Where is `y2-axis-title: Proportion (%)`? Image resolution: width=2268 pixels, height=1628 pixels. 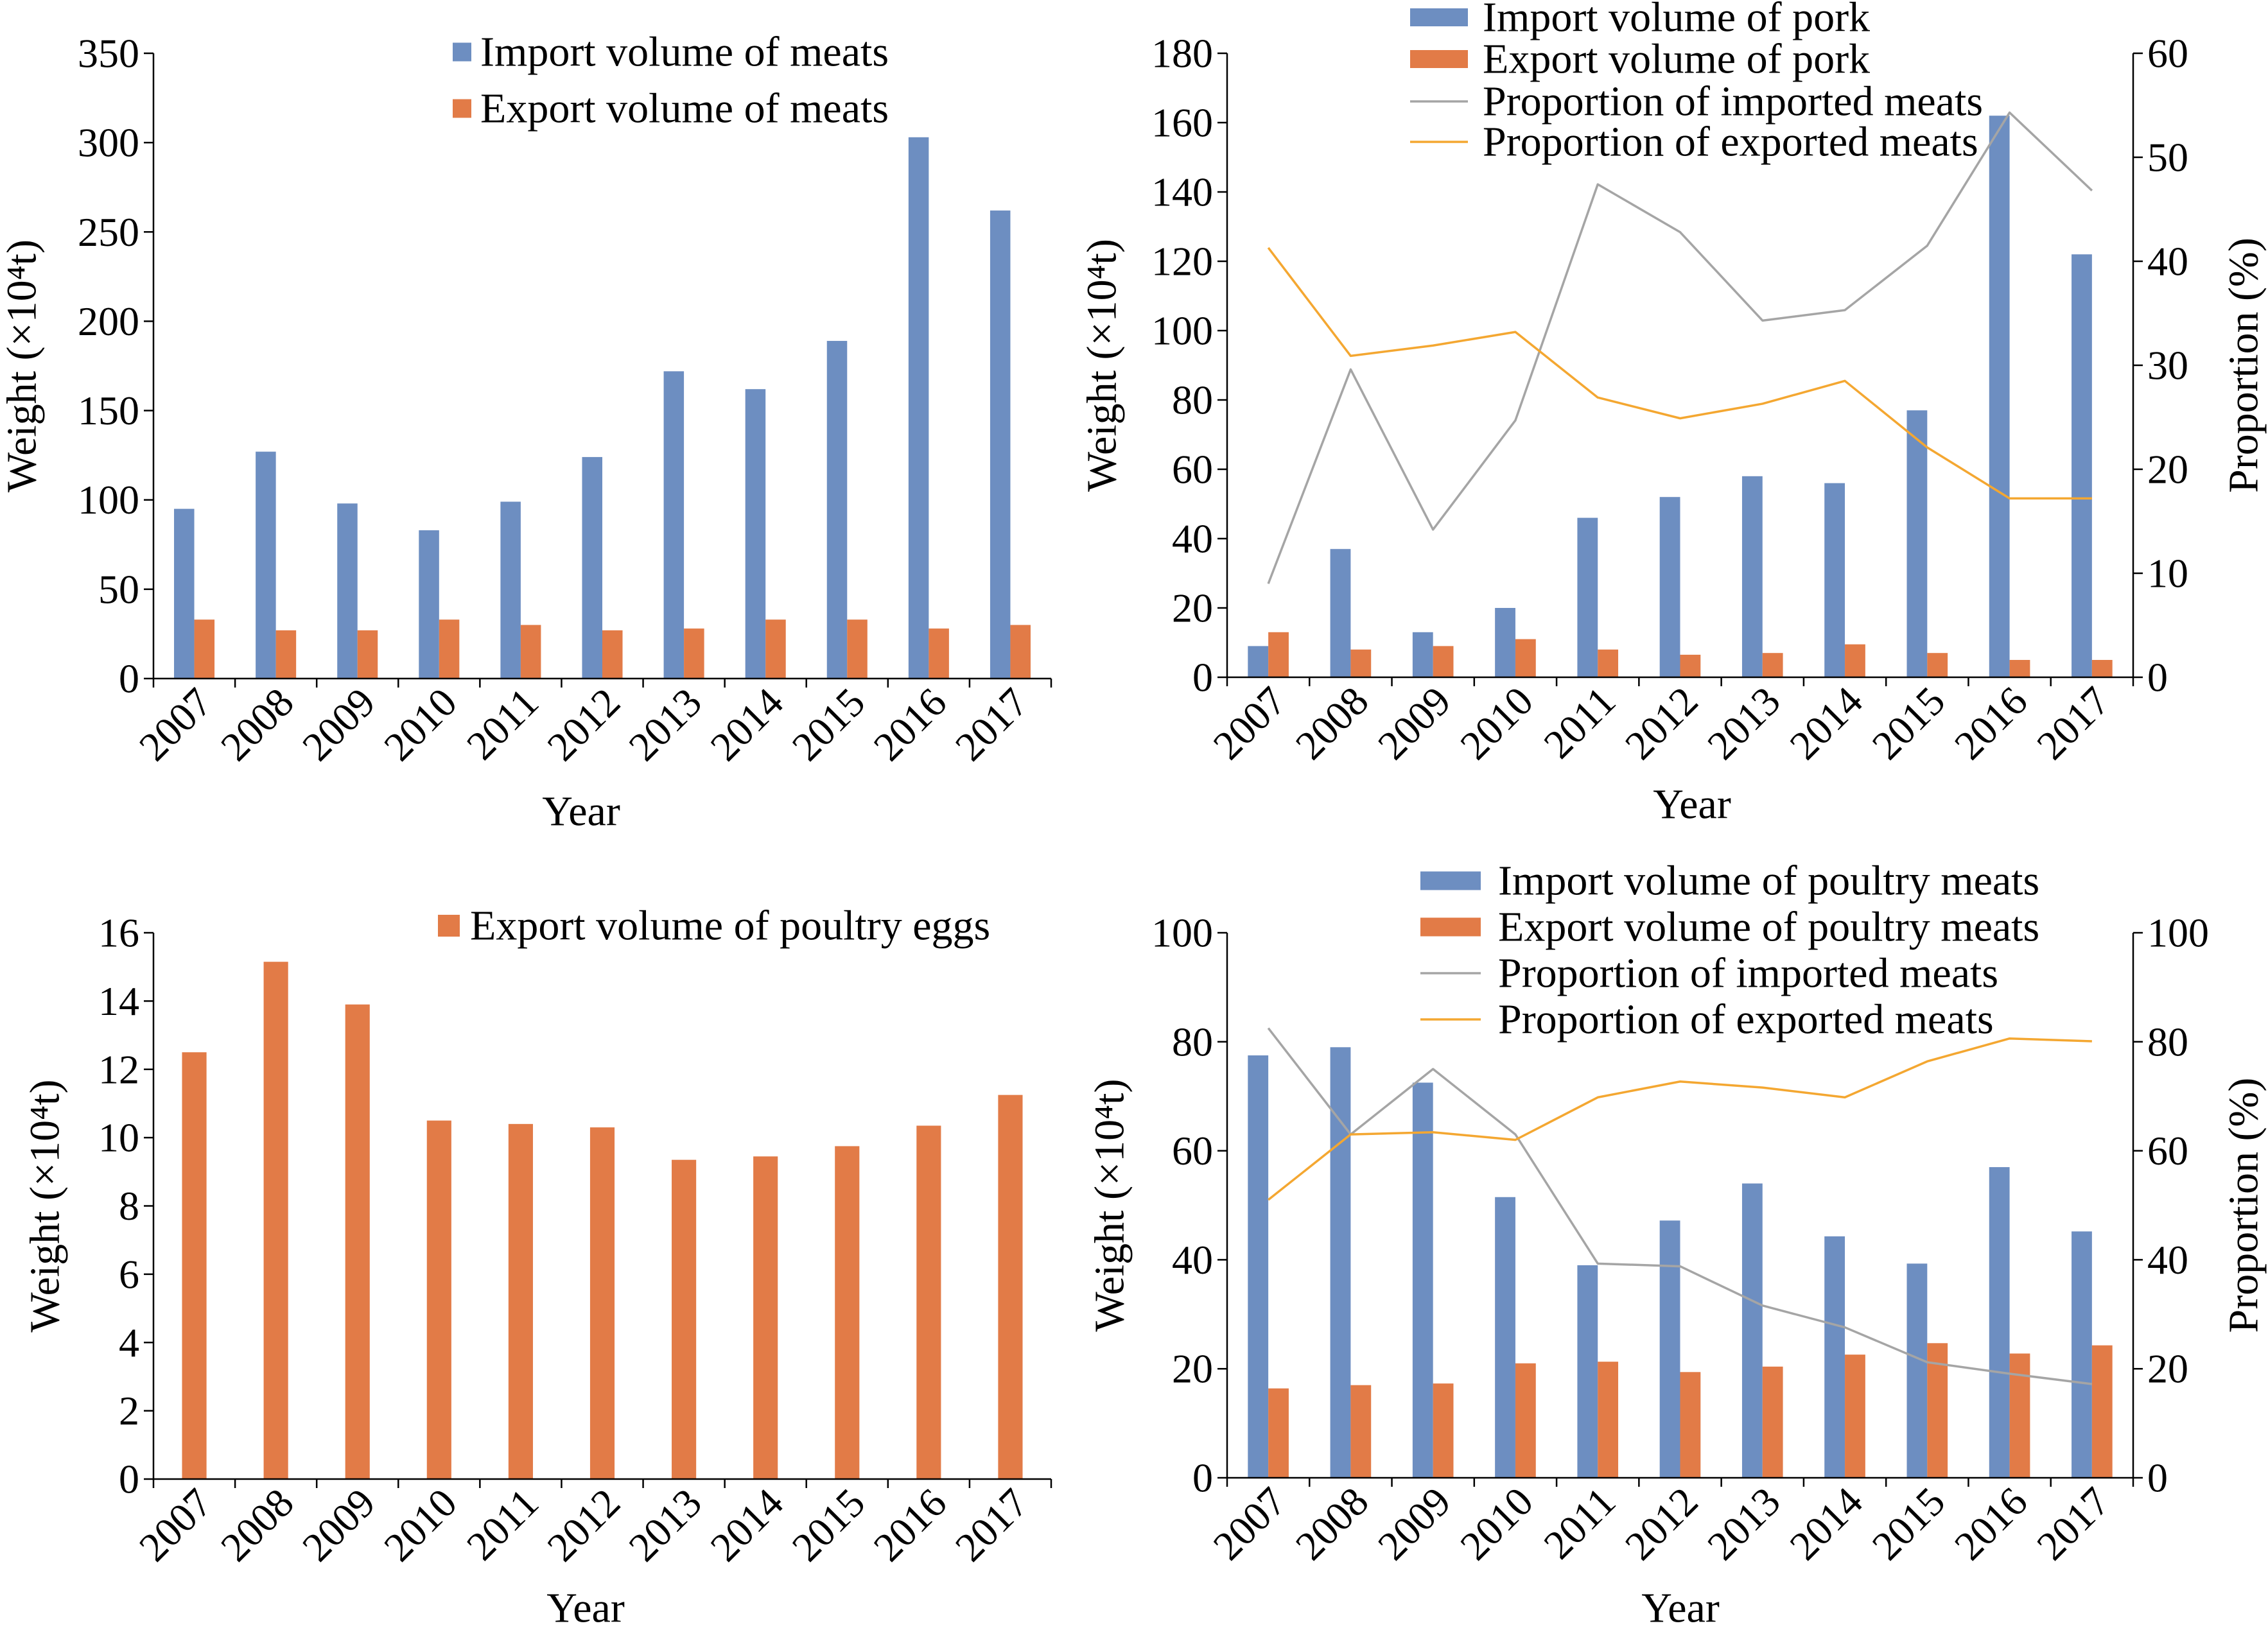
y2-axis-title: Proportion (%) is located at coordinates (2243, 365).